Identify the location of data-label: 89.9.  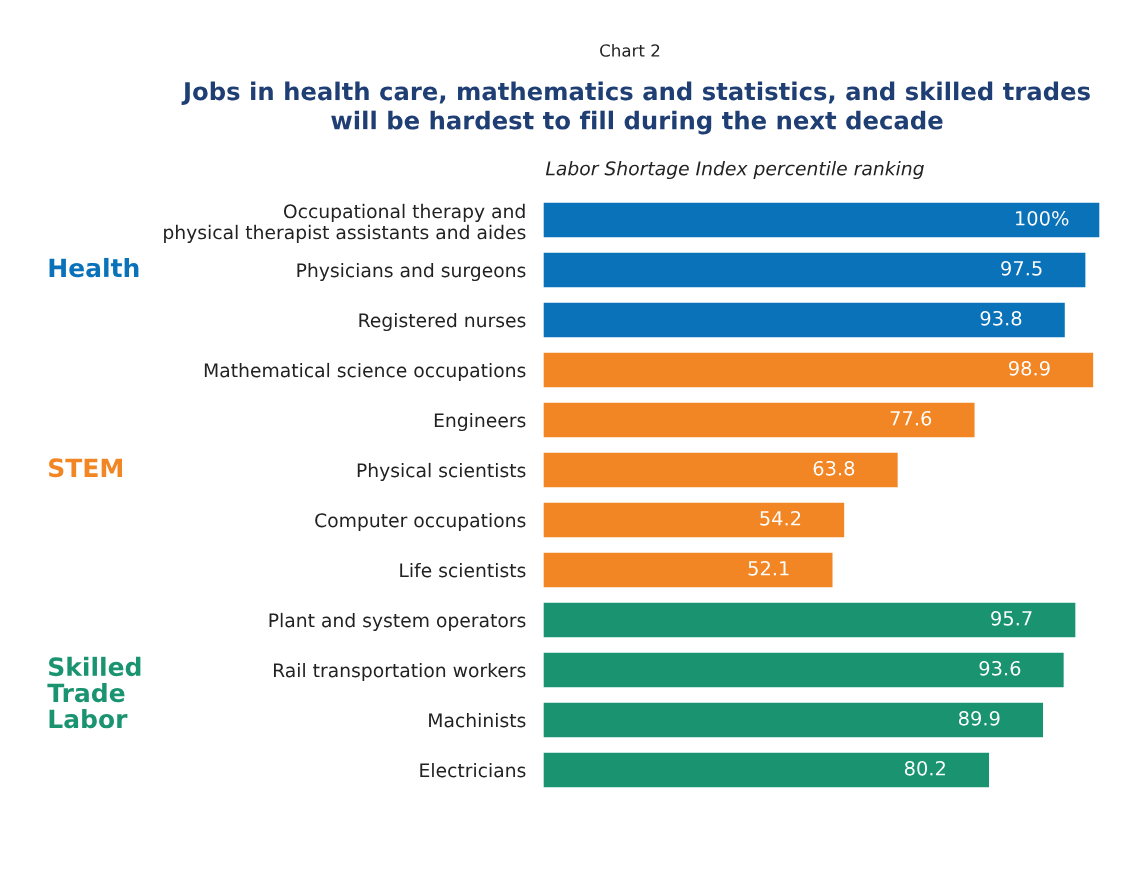
(979, 718).